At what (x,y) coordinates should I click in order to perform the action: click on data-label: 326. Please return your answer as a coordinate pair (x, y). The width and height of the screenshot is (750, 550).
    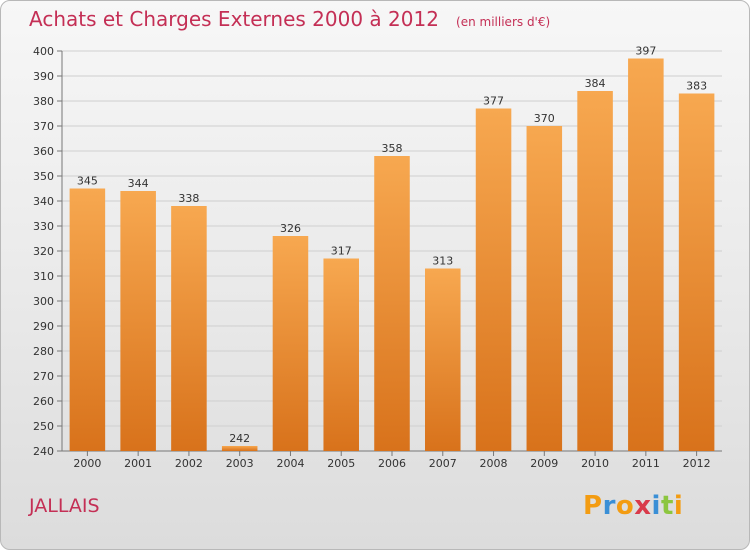
    Looking at the image, I should click on (290, 228).